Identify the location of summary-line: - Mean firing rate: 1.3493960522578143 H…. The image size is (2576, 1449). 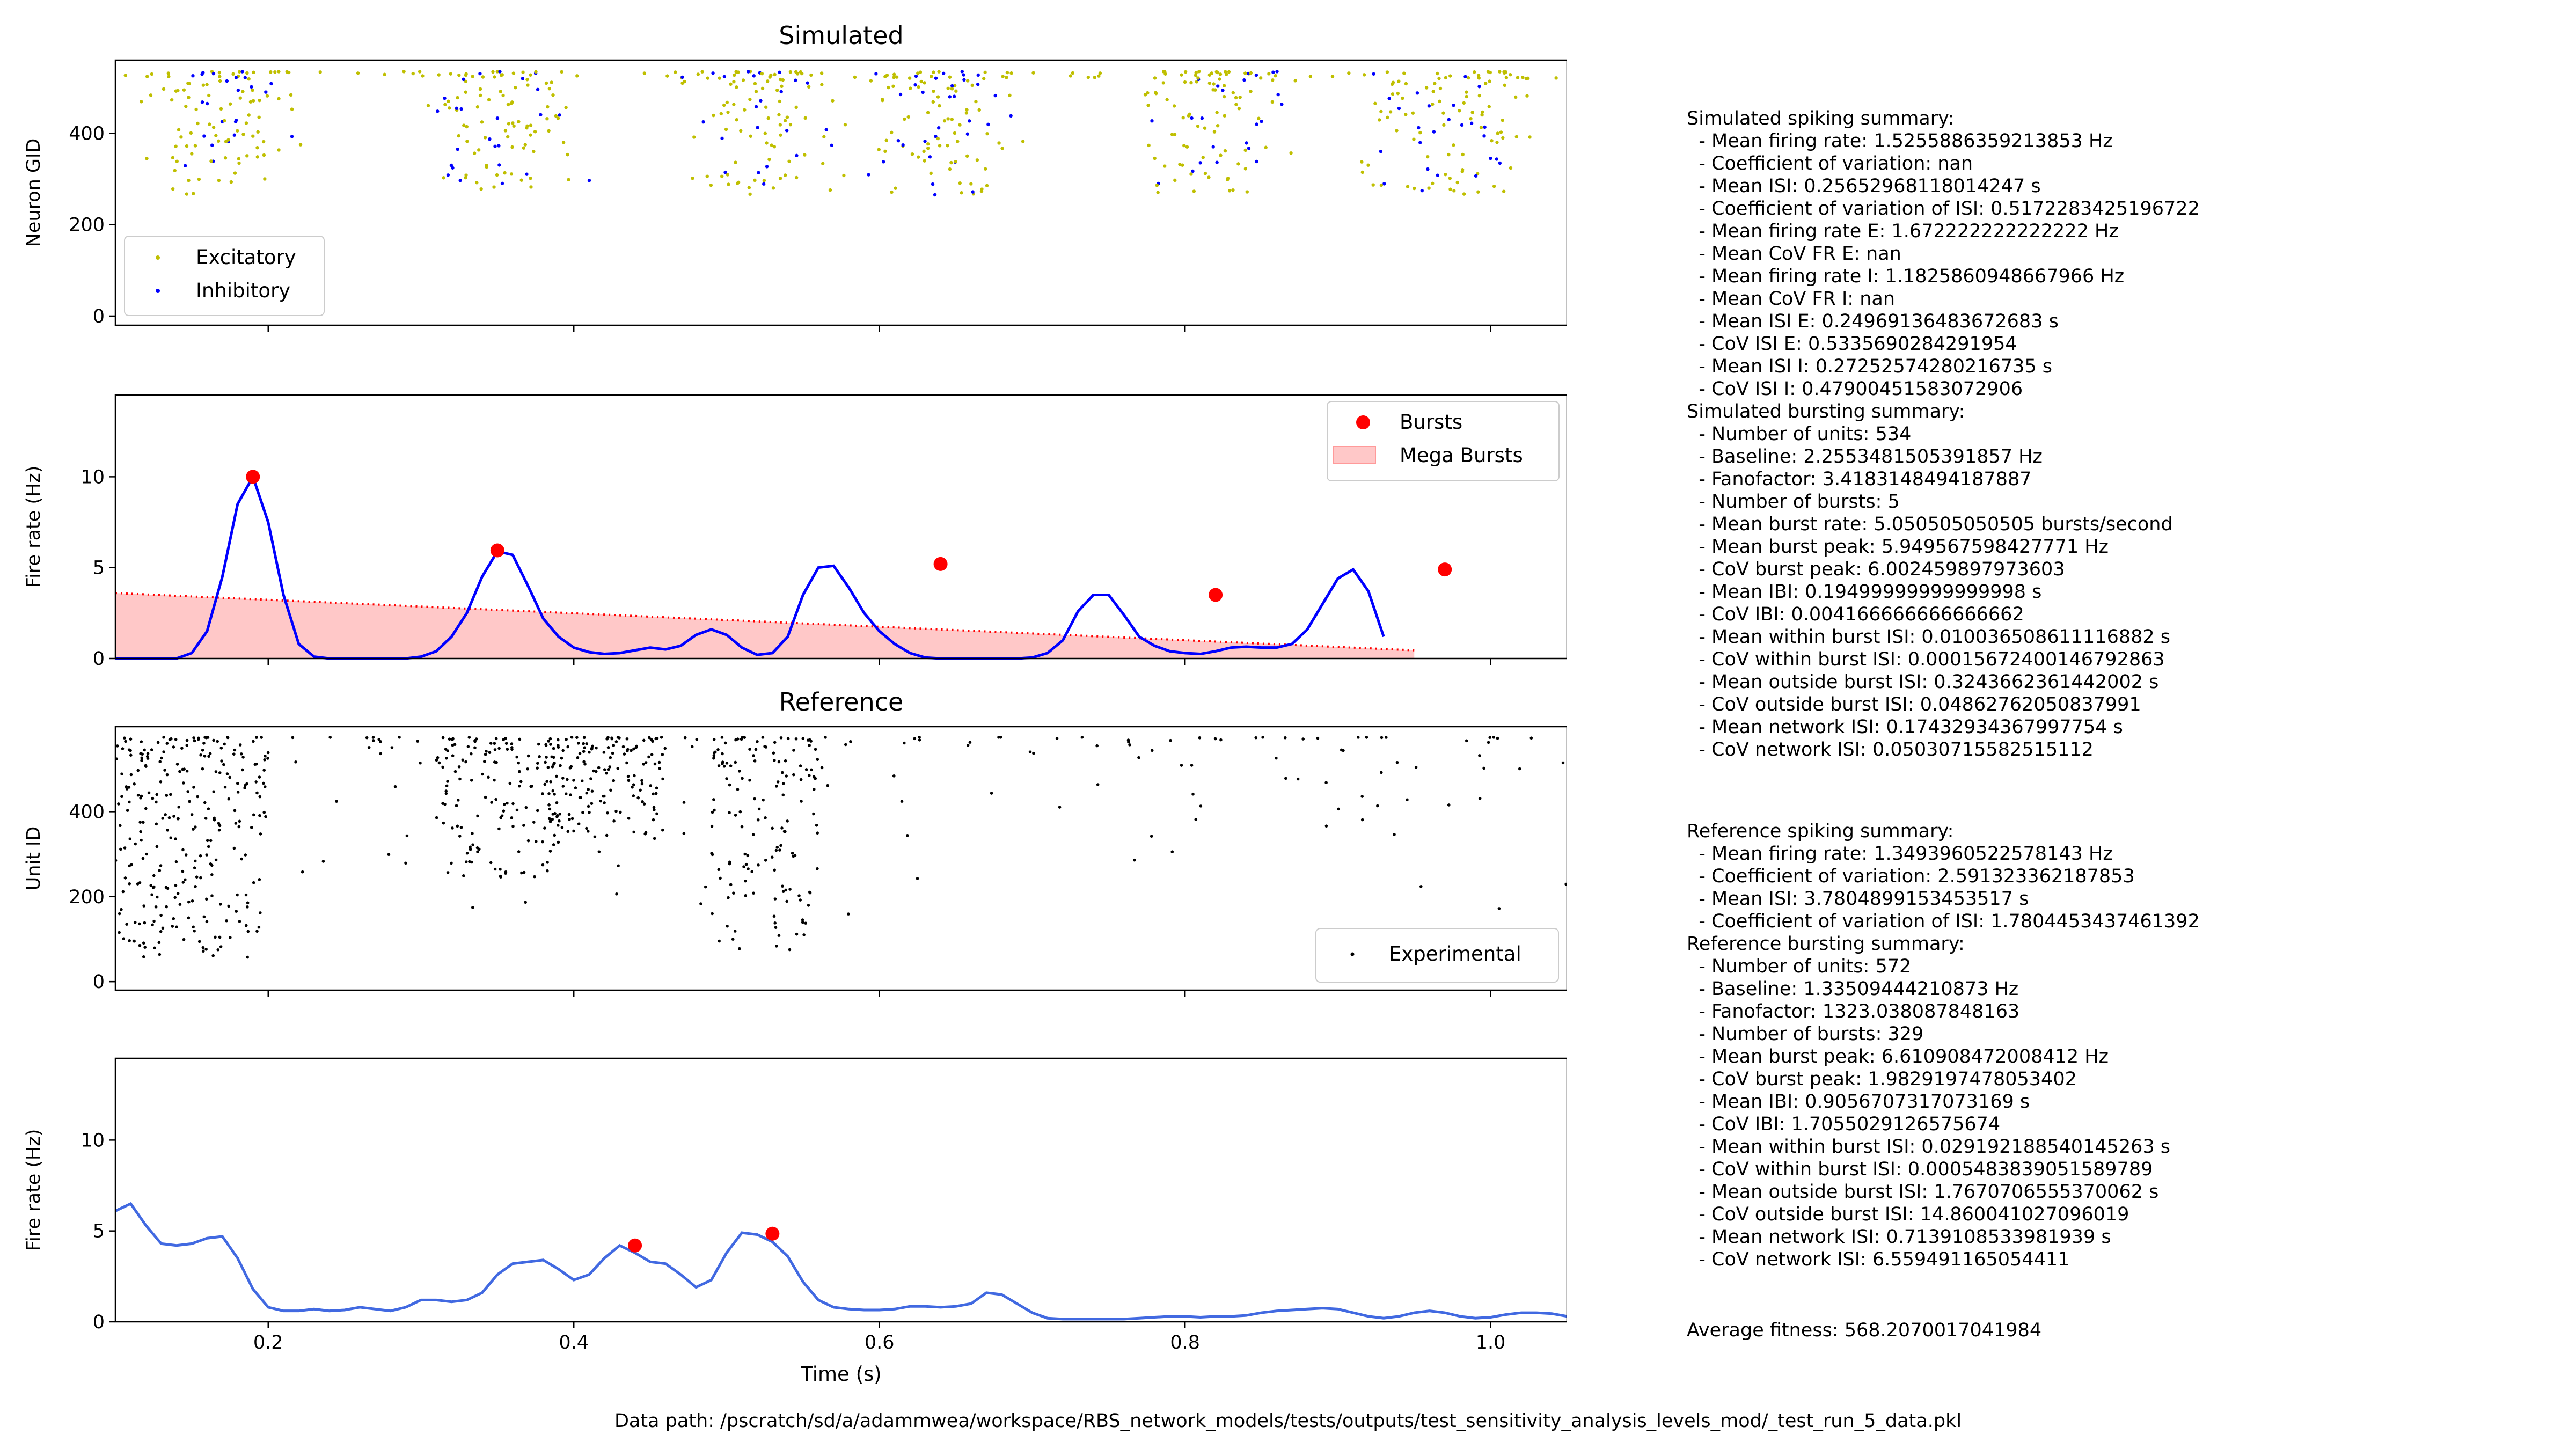
(1900, 854).